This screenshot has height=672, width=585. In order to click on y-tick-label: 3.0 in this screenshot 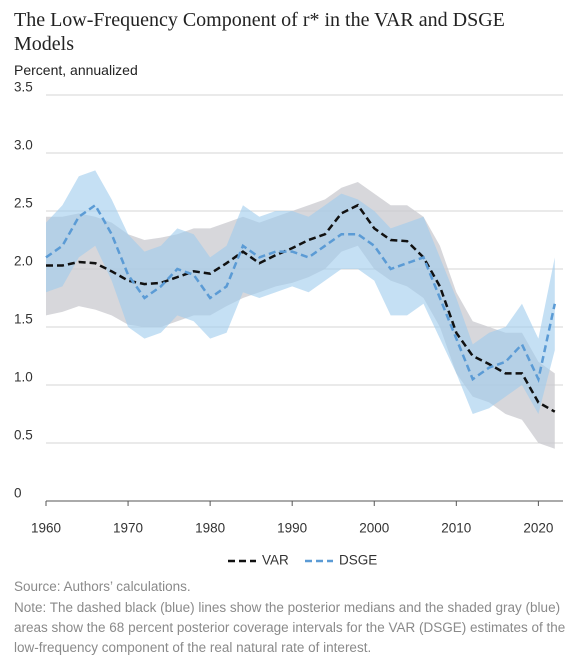, I will do `click(23, 145)`.